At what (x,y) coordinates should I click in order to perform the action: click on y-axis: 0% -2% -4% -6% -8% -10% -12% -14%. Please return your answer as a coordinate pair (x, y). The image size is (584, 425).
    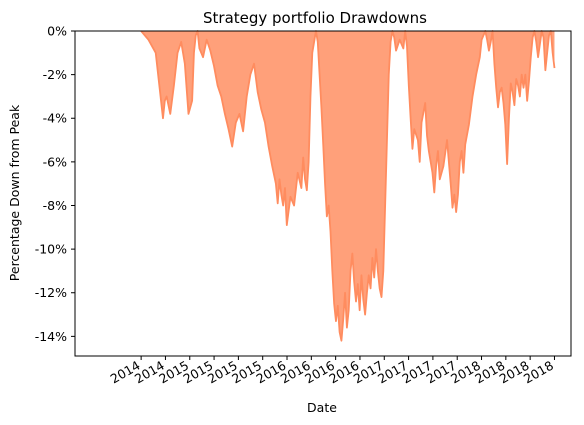
    Looking at the image, I should click on (55, 184).